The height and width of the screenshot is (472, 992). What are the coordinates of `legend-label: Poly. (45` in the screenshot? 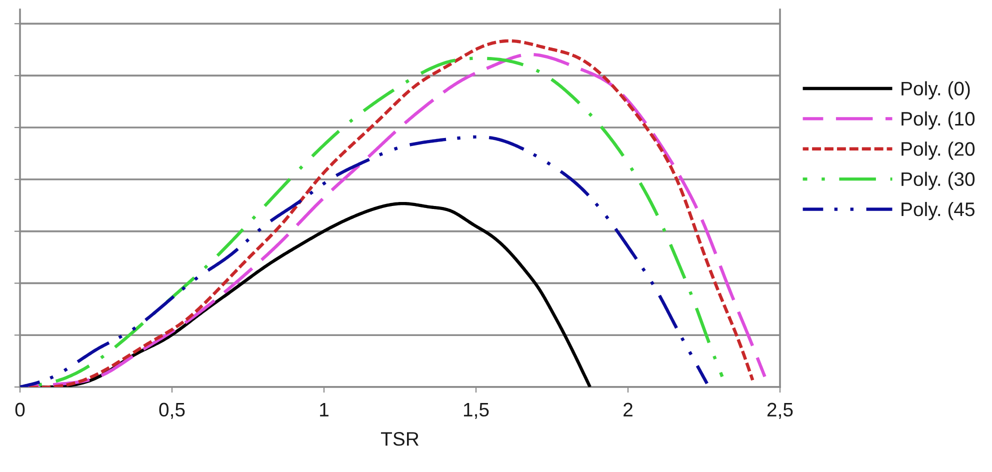 It's located at (938, 211).